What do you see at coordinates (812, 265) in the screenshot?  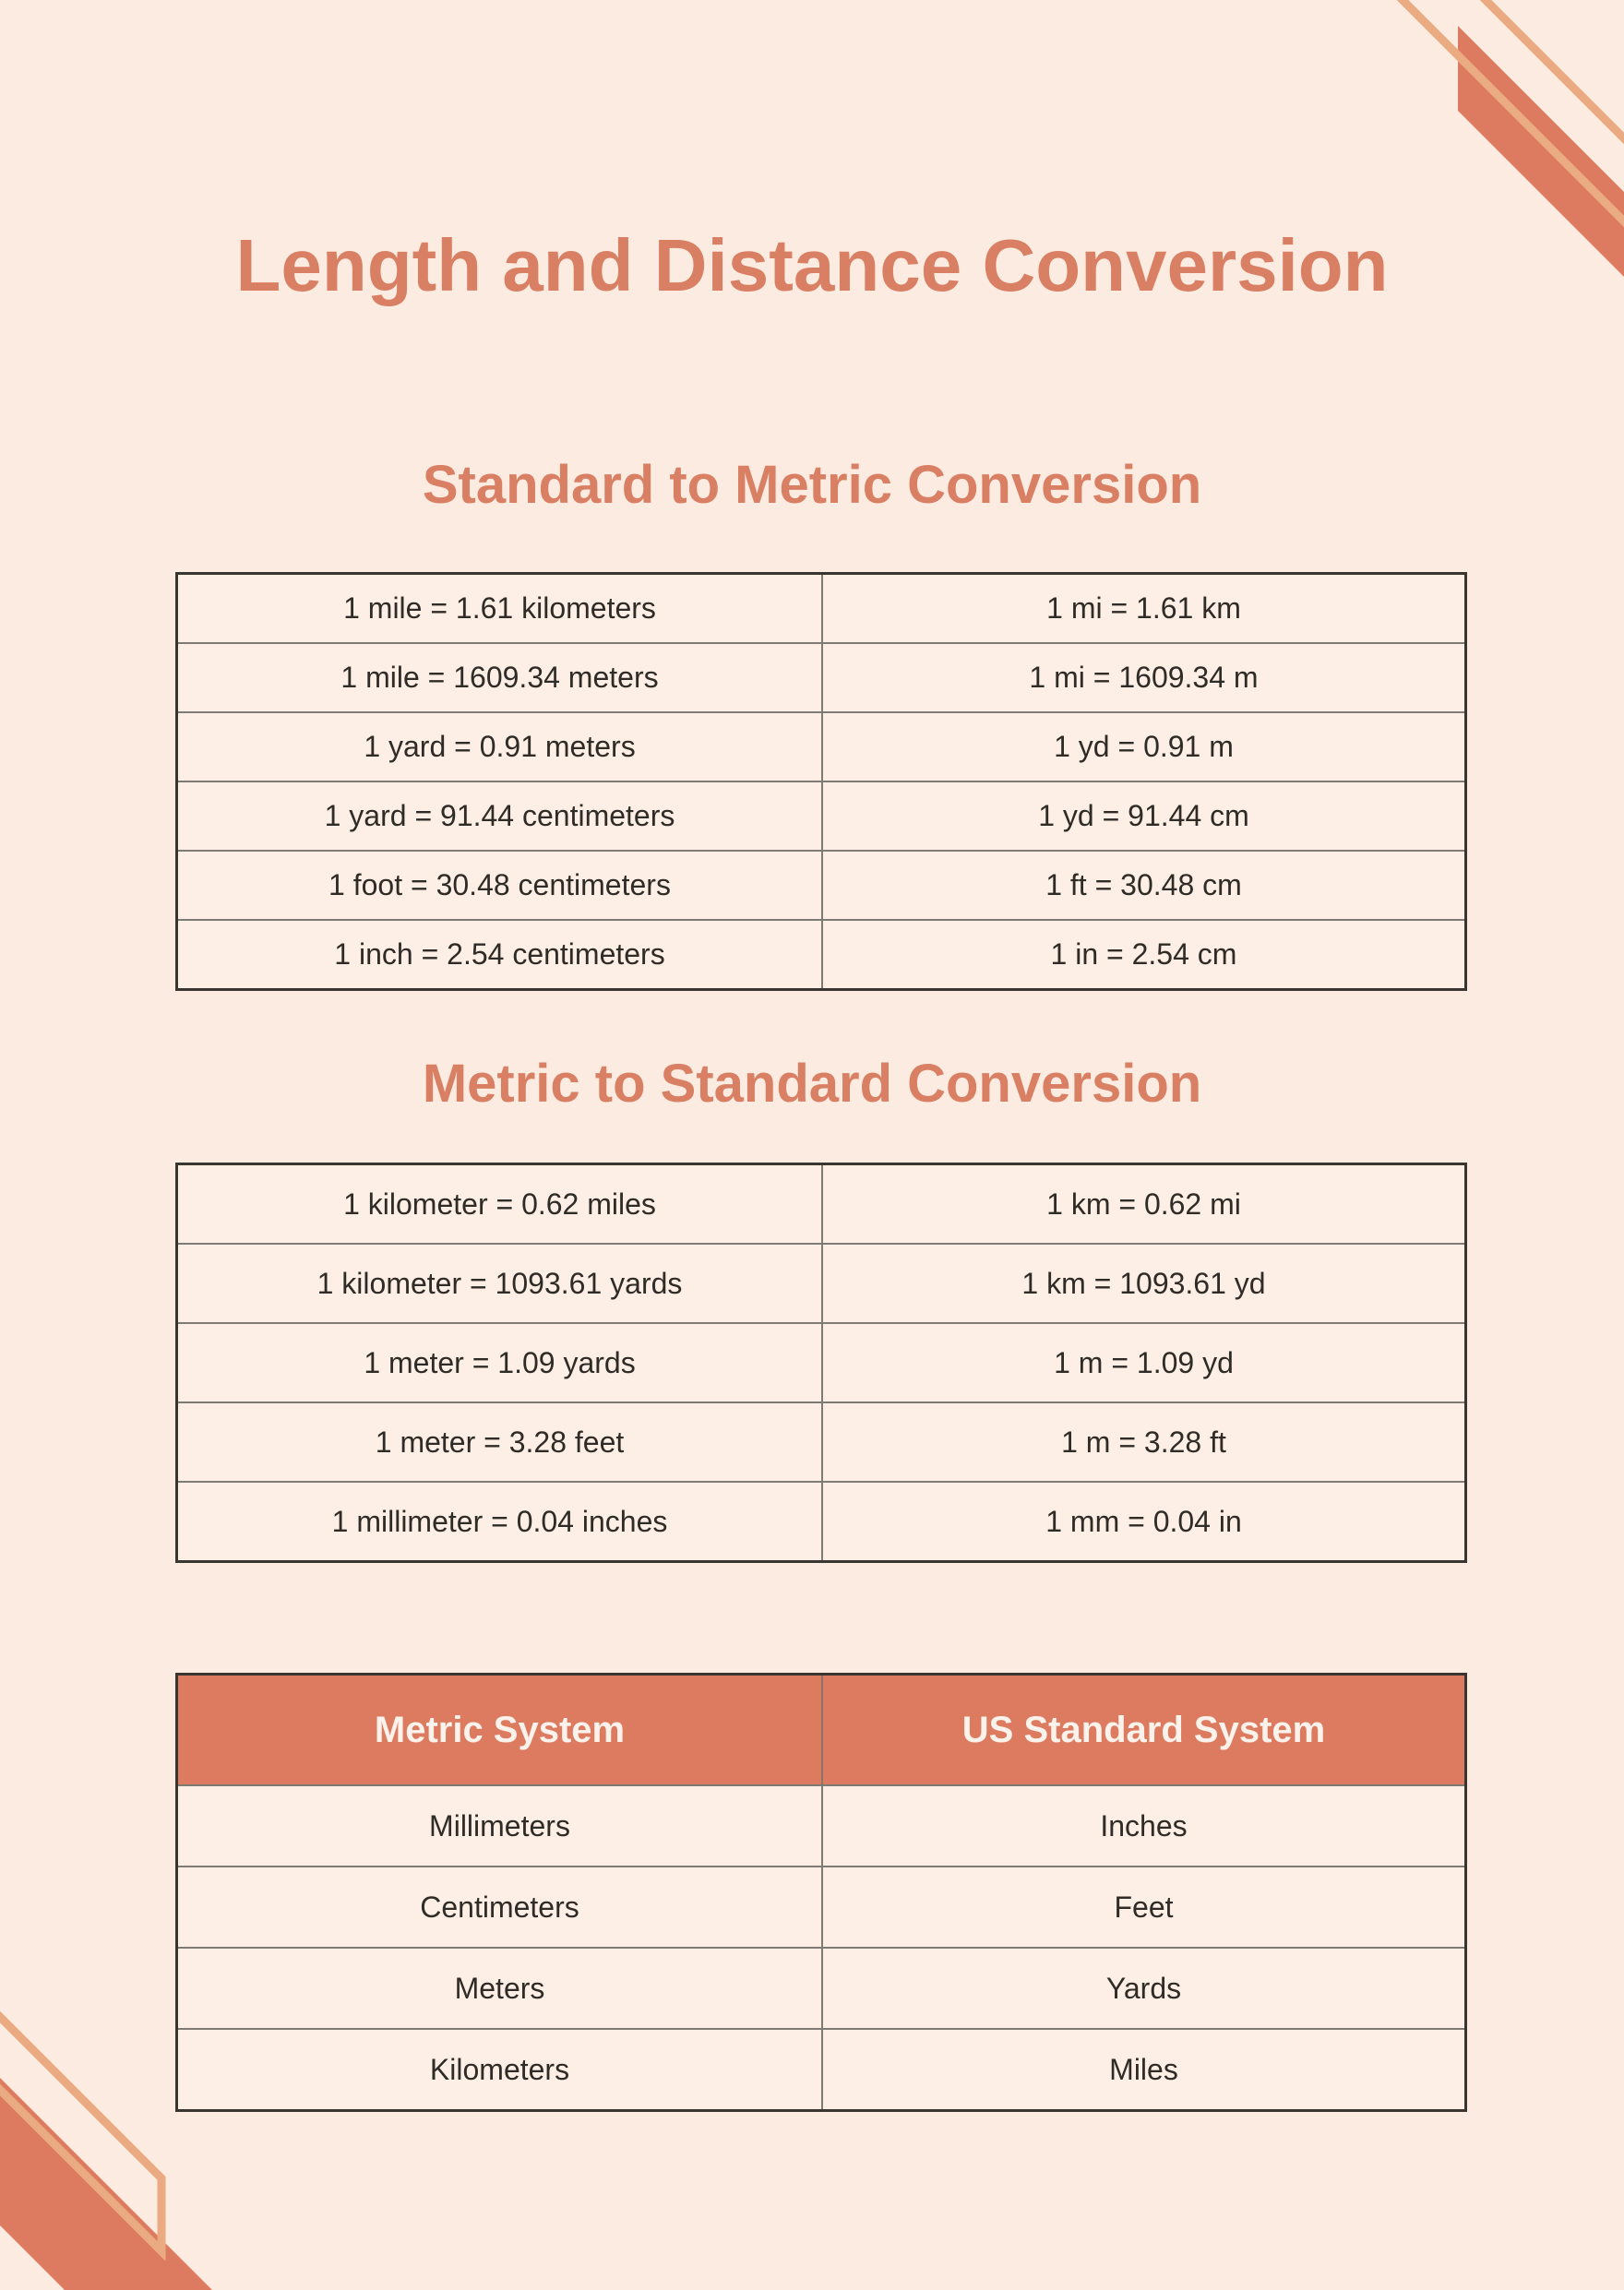 I see `page-title: Length and Distance Conversion` at bounding box center [812, 265].